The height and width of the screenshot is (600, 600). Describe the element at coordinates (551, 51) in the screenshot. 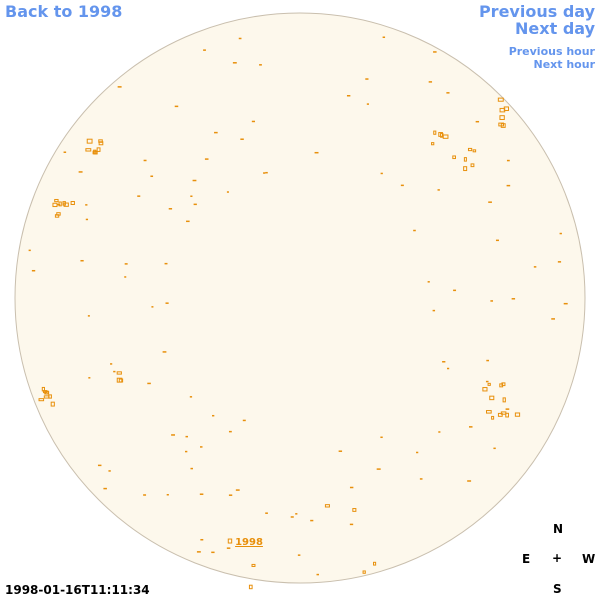

I see `previous-hour-link: Previous hour` at that location.